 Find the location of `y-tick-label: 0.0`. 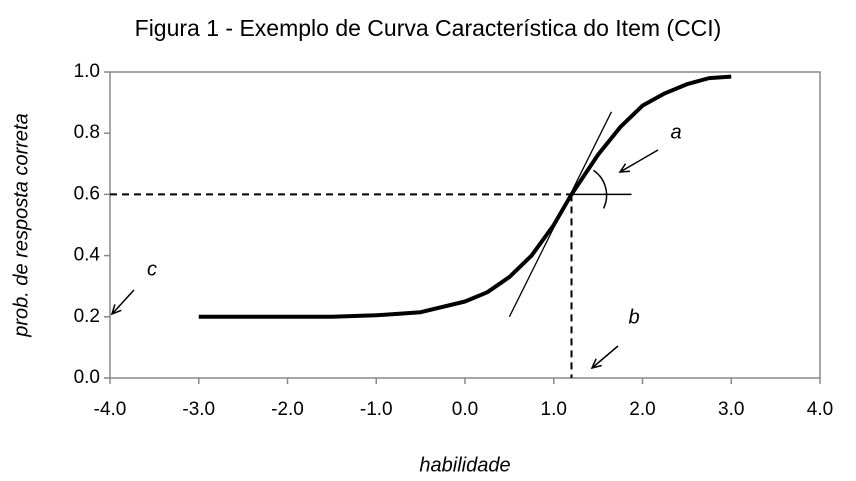

y-tick-label: 0.0 is located at coordinates (87, 377).